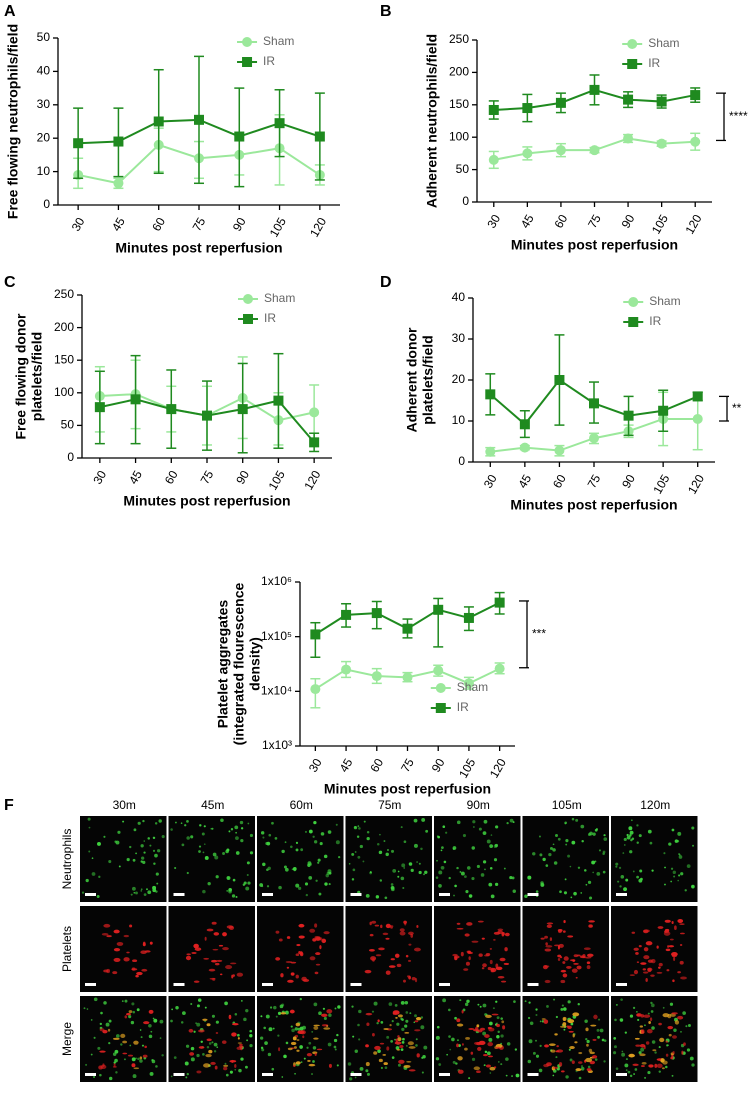 Image resolution: width=750 pixels, height=1115 pixels. Describe the element at coordinates (44, 104) in the screenshot. I see `y-tick-label: 30` at that location.